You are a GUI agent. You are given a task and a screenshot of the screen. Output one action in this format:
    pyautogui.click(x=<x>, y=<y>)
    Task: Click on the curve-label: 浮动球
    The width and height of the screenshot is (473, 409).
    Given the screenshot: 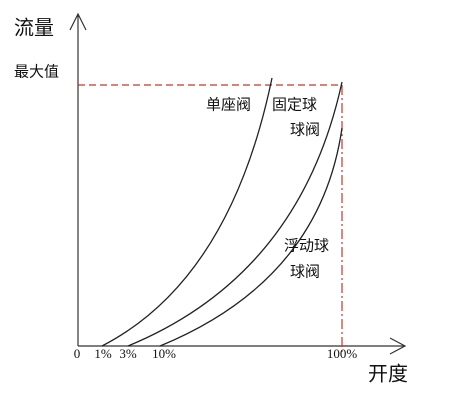 What is the action you would take?
    pyautogui.click(x=306, y=245)
    